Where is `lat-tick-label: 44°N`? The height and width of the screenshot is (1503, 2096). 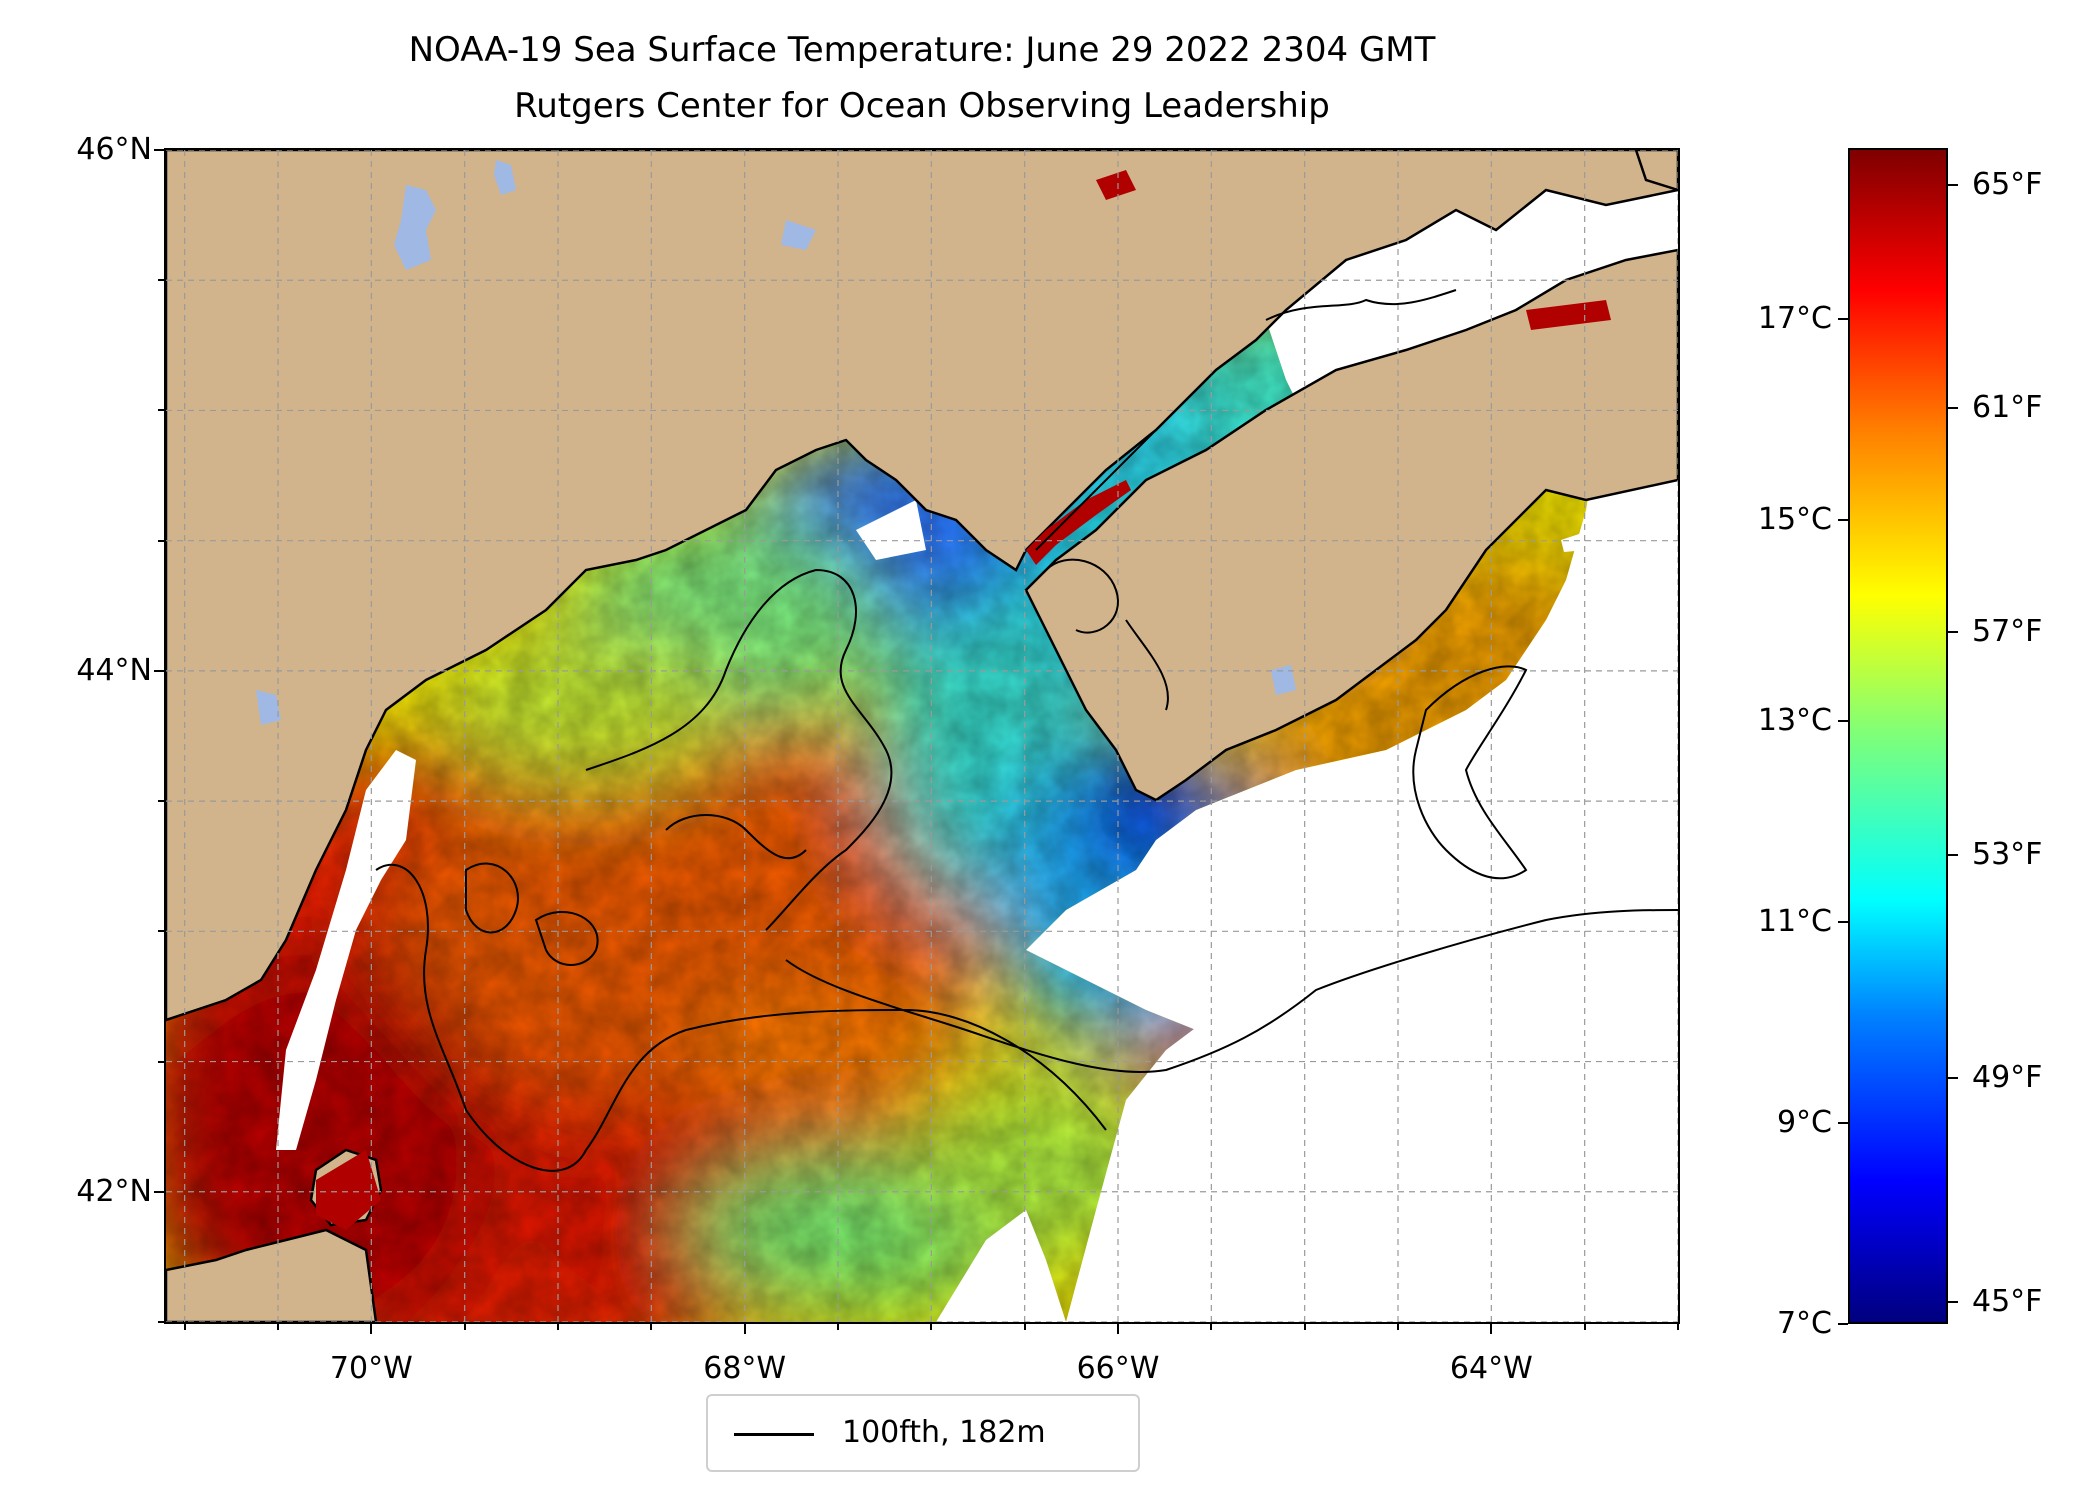
lat-tick-label: 44°N is located at coordinates (114, 670).